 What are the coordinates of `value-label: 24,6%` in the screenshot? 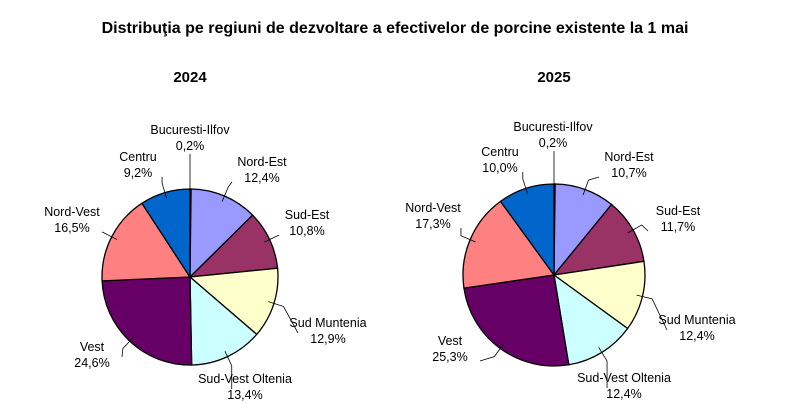 It's located at (91, 363).